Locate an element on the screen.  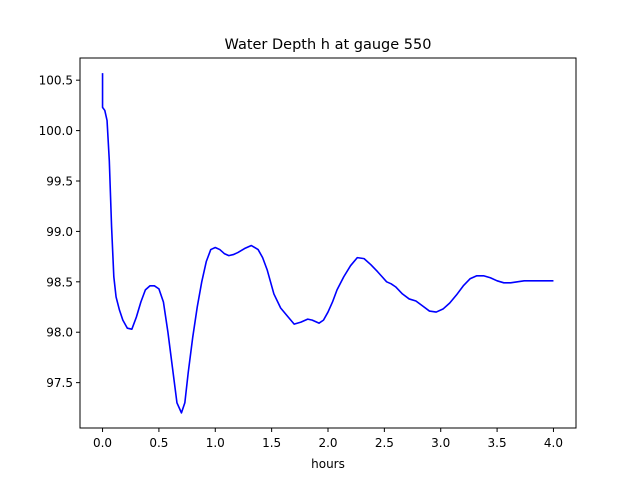
y-tick-label: 100.0 is located at coordinates (56, 131).